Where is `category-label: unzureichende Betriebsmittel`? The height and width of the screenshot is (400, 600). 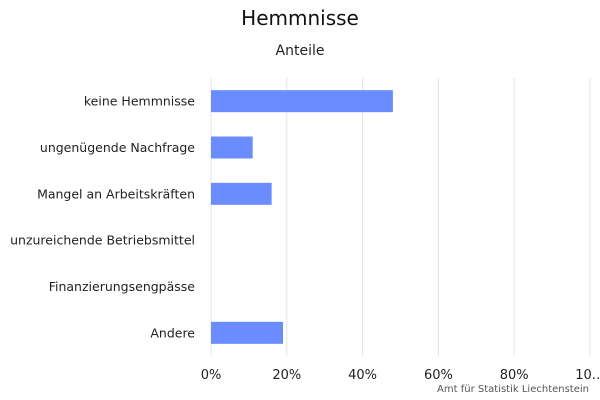 category-label: unzureichende Betriebsmittel is located at coordinates (102, 240).